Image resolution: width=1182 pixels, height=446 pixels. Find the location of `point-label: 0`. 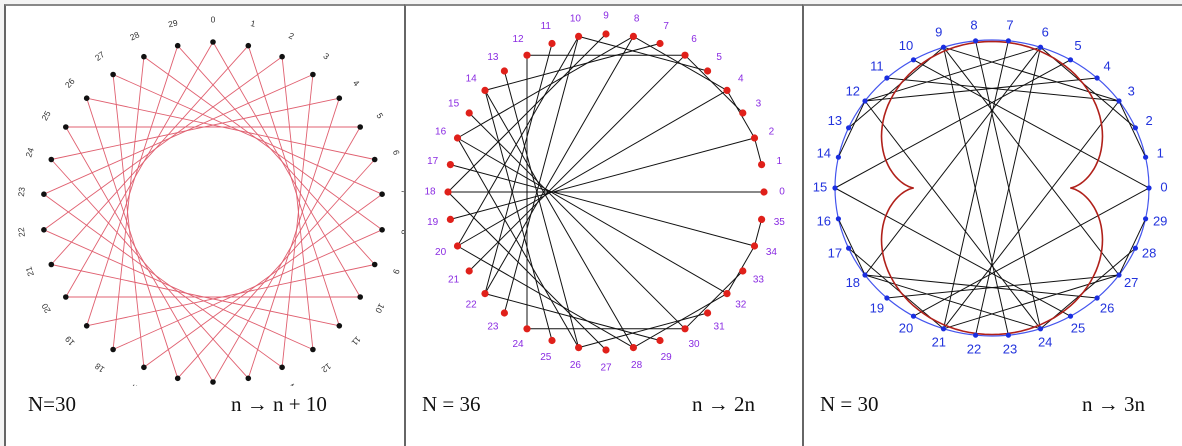

point-label: 0 is located at coordinates (782, 192).